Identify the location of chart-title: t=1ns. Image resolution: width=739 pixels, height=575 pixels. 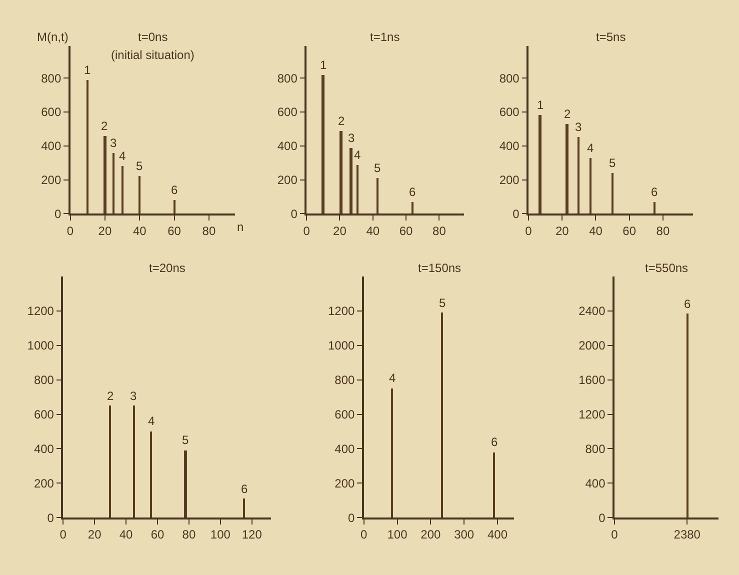
(385, 37).